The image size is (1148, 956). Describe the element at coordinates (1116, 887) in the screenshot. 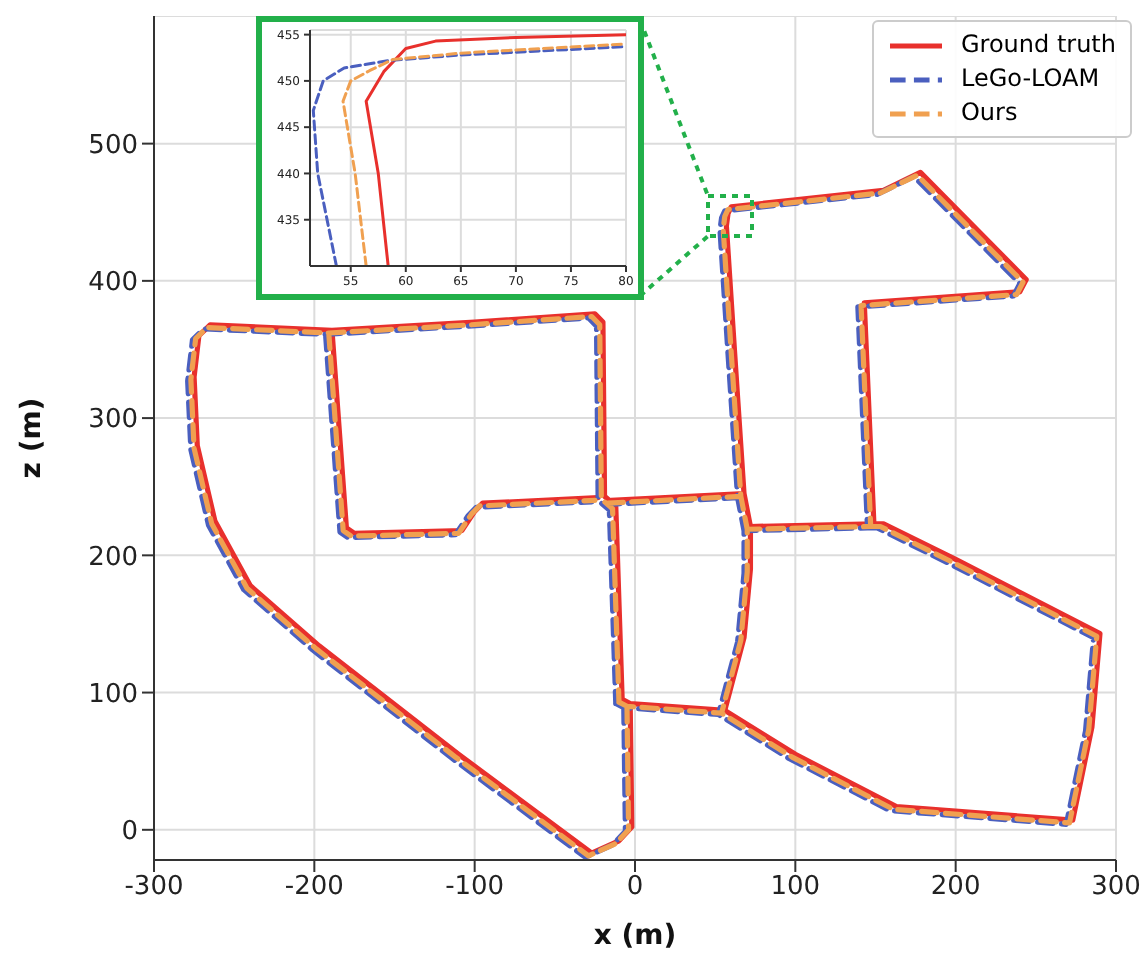

I see `x-tick-label: 300` at that location.